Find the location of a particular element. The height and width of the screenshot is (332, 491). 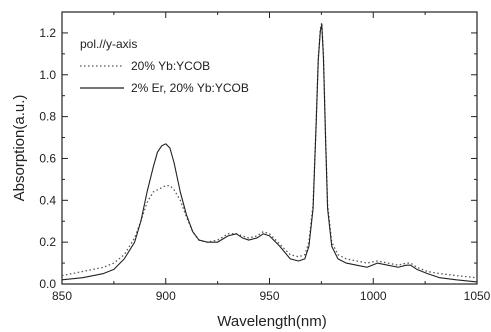

y-tick-label: 1.2 is located at coordinates (47, 33).